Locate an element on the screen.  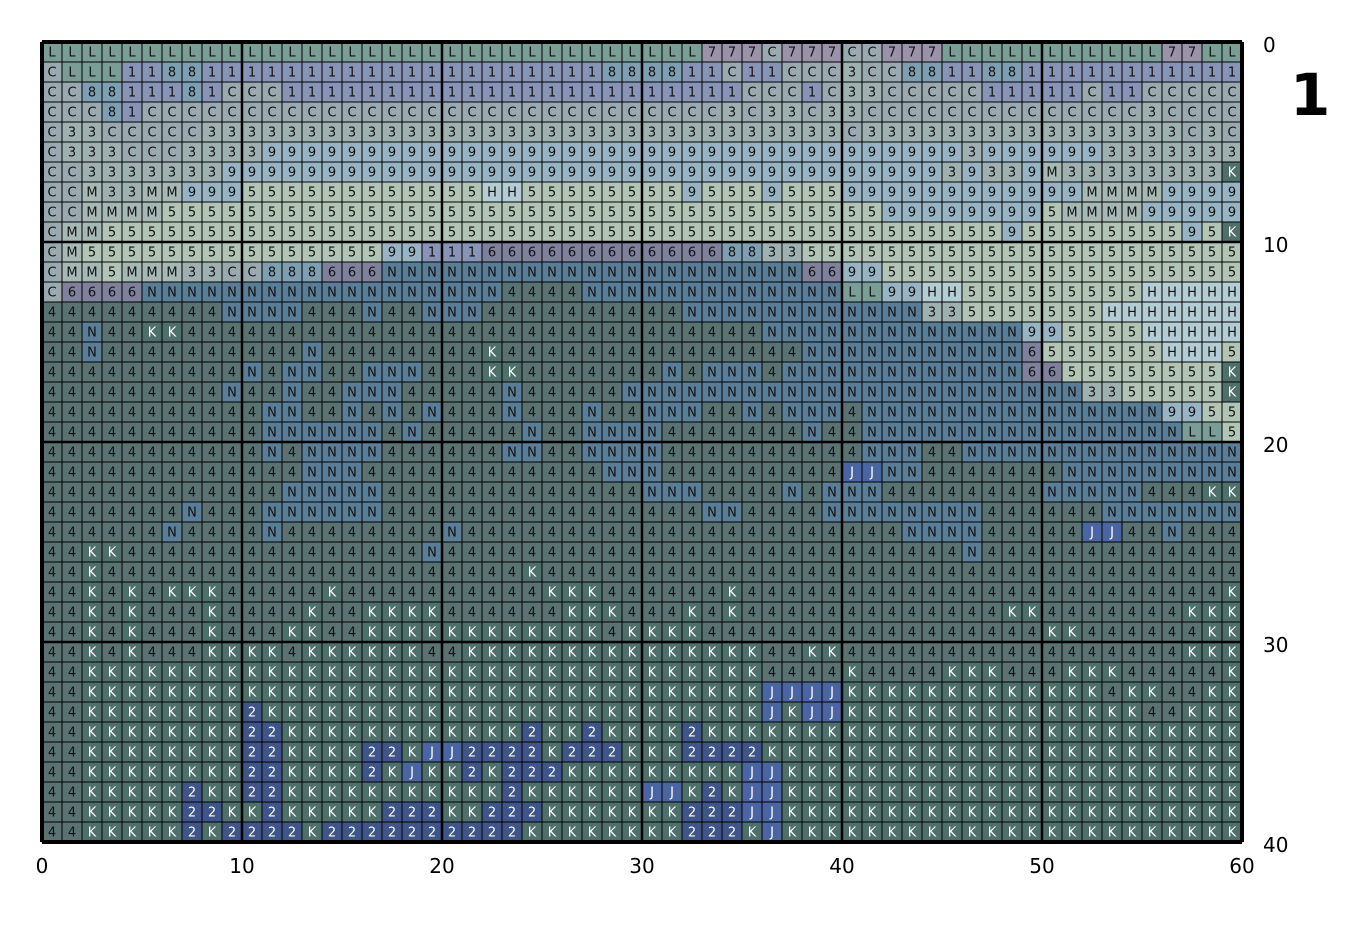
stitch-symbol: L is located at coordinates (492, 53).